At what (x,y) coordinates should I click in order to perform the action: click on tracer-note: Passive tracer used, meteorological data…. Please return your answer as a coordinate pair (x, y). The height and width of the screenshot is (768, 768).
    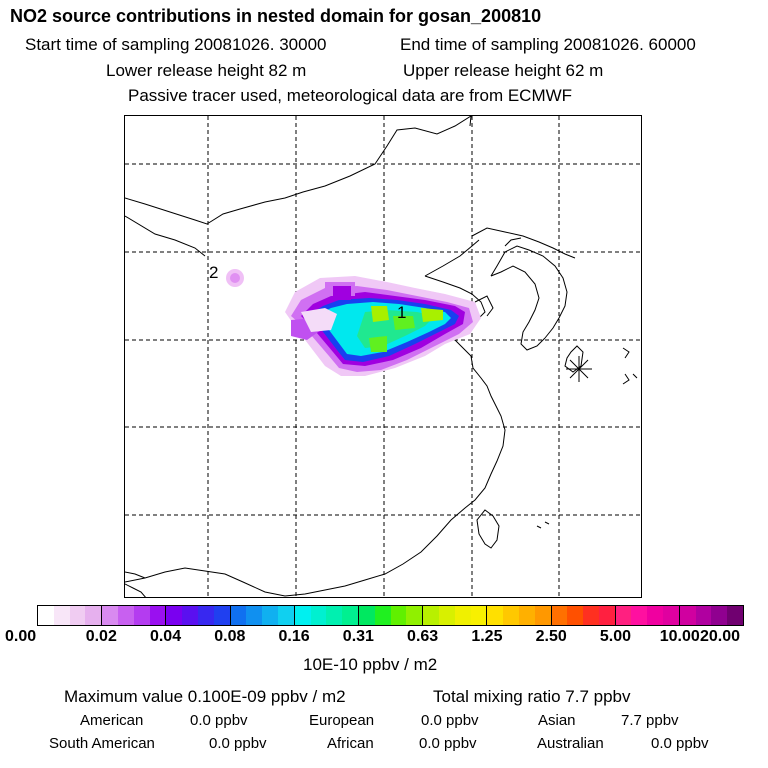
    Looking at the image, I should click on (350, 95).